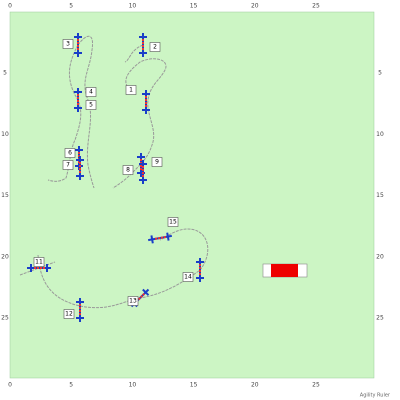 This screenshot has width=400, height=400. I want to click on obstacle-number: 15, so click(173, 222).